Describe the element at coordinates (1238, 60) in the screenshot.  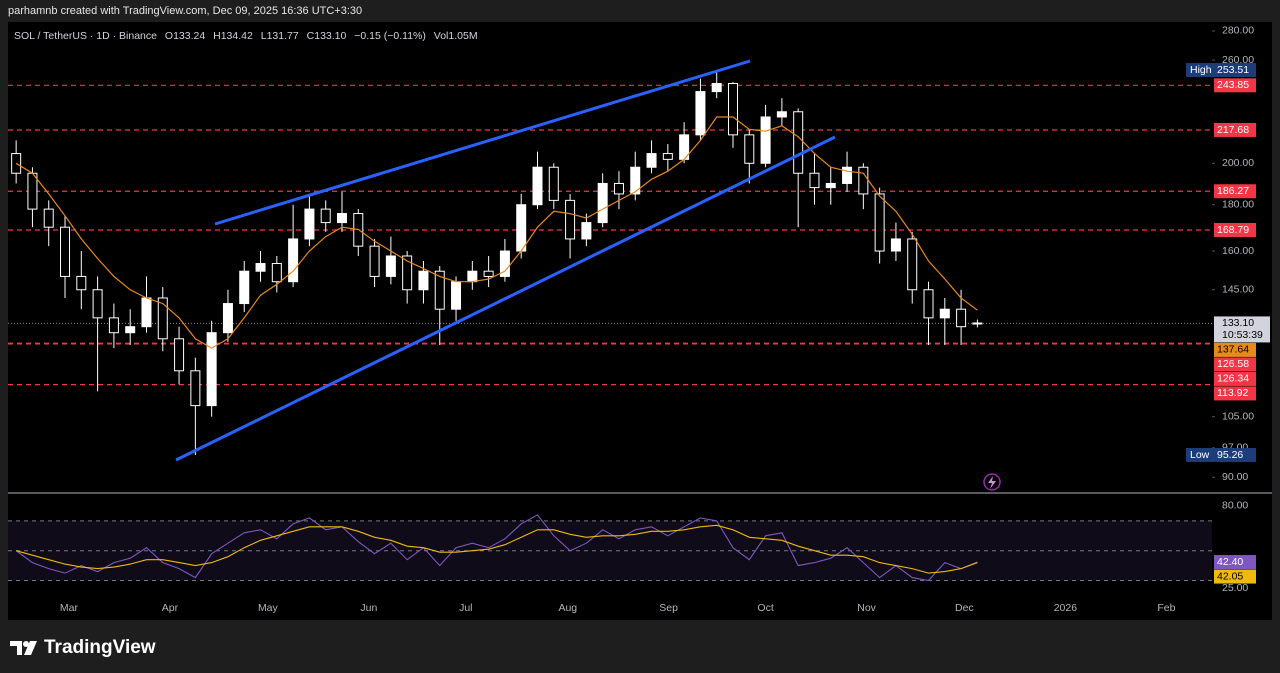
I see `y-tick-label: 260.00` at that location.